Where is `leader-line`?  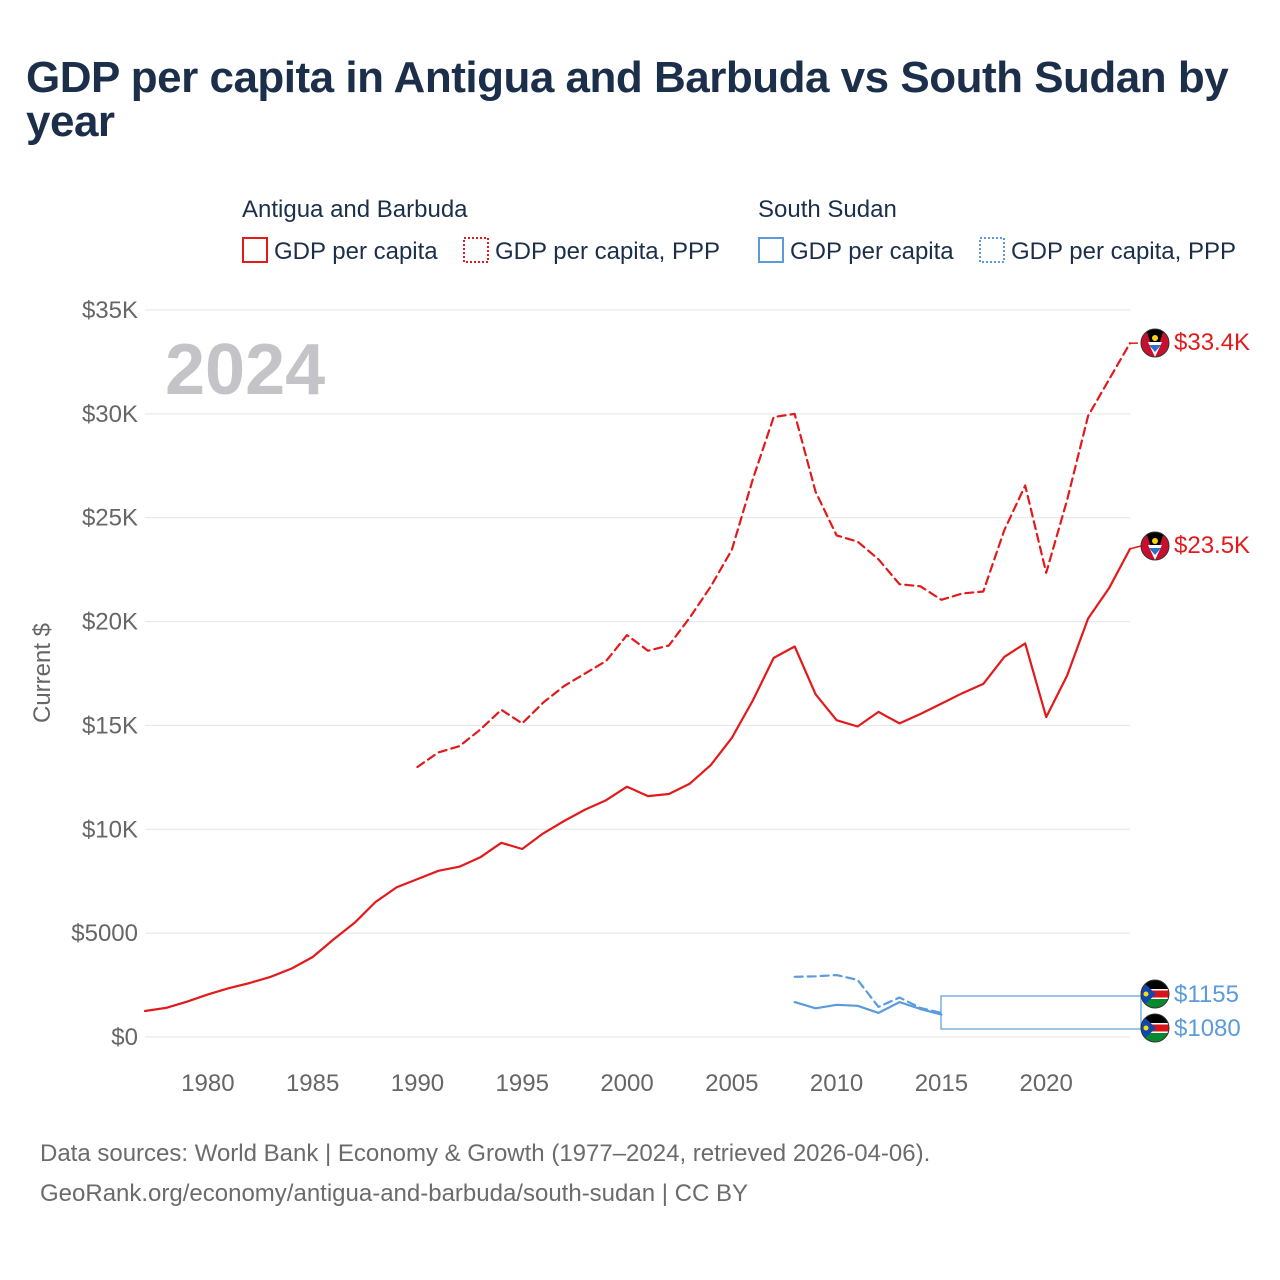
leader-line is located at coordinates (1135, 547).